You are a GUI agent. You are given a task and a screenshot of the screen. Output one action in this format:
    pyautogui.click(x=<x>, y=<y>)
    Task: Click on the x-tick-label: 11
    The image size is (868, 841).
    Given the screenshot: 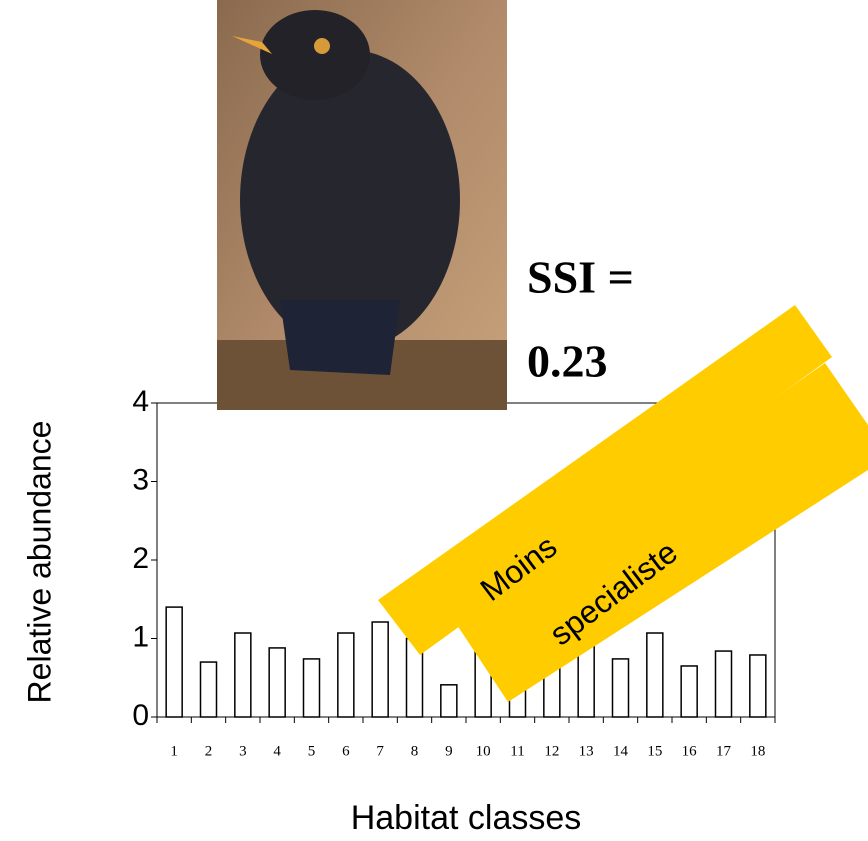 What is the action you would take?
    pyautogui.click(x=517, y=751)
    